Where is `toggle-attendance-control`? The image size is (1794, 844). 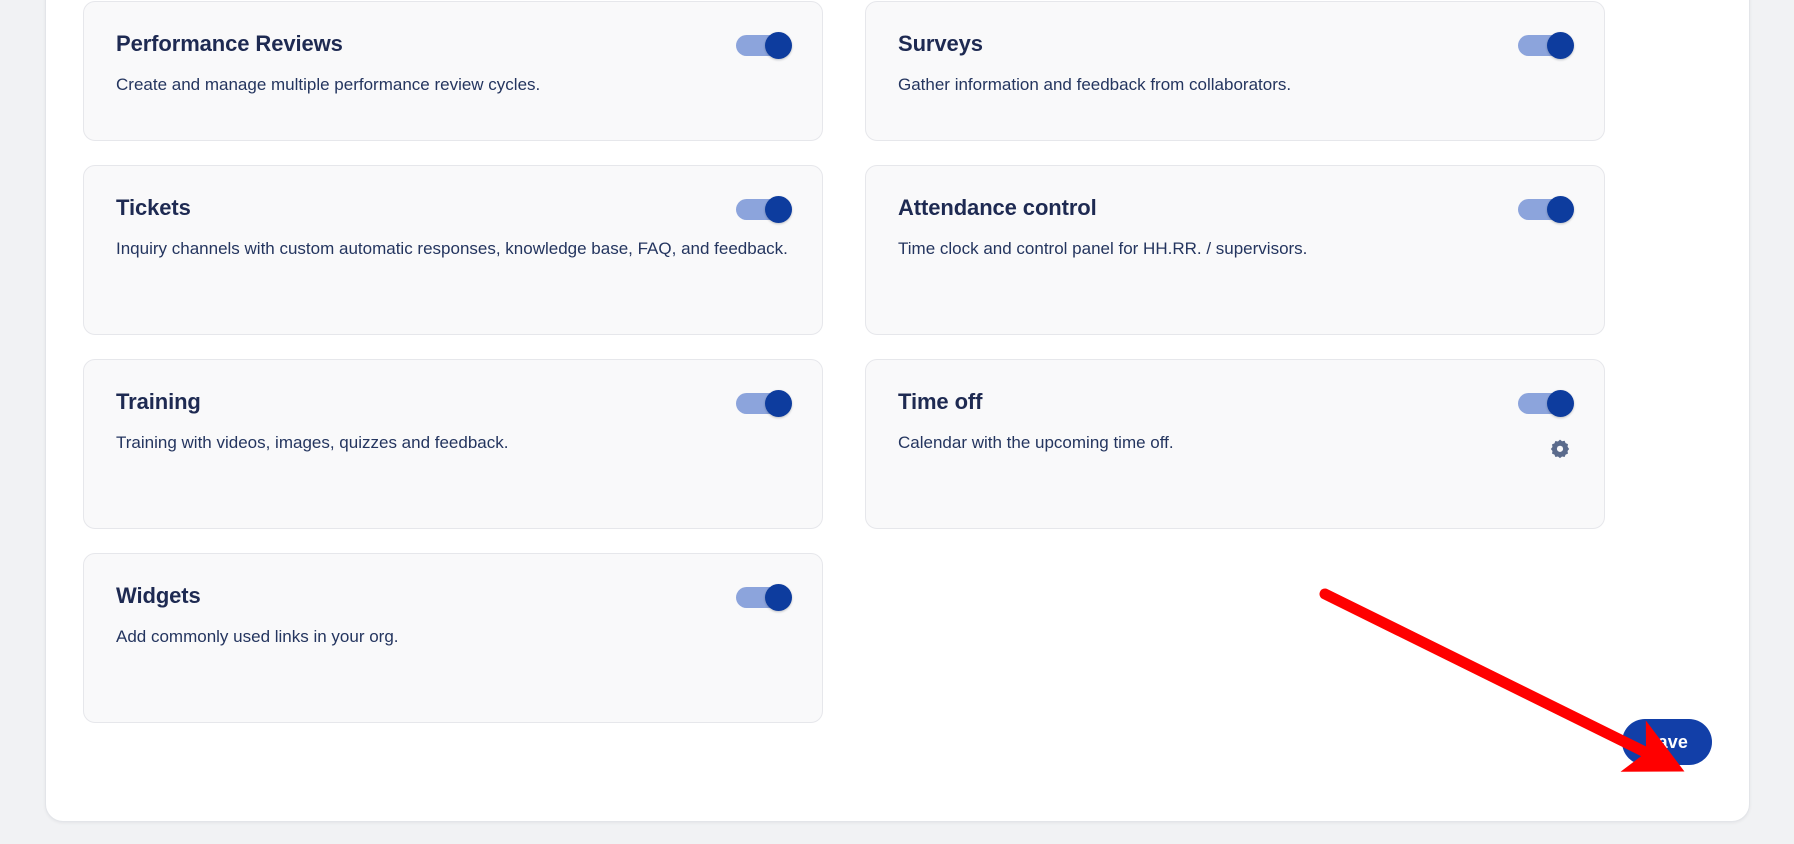
toggle-attendance-control is located at coordinates (1546, 209).